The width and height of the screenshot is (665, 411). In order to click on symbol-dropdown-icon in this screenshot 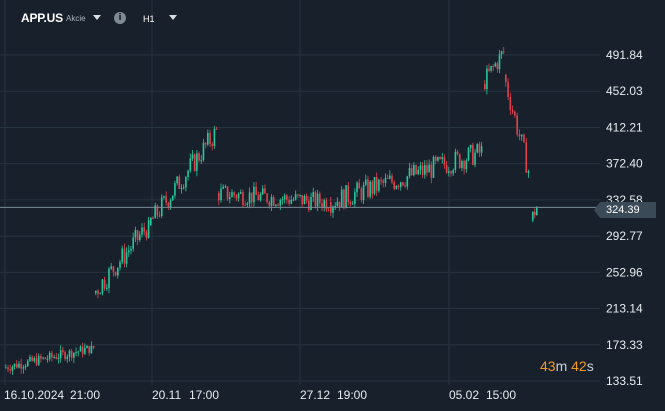, I will do `click(97, 17)`.